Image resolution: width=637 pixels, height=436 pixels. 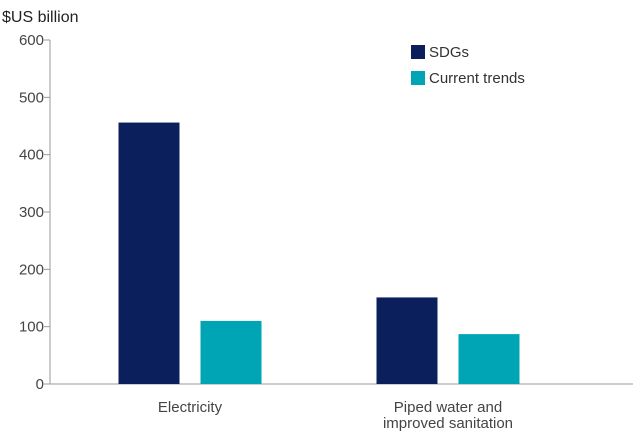 What do you see at coordinates (448, 407) in the screenshot?
I see `category-label: Piped water and` at bounding box center [448, 407].